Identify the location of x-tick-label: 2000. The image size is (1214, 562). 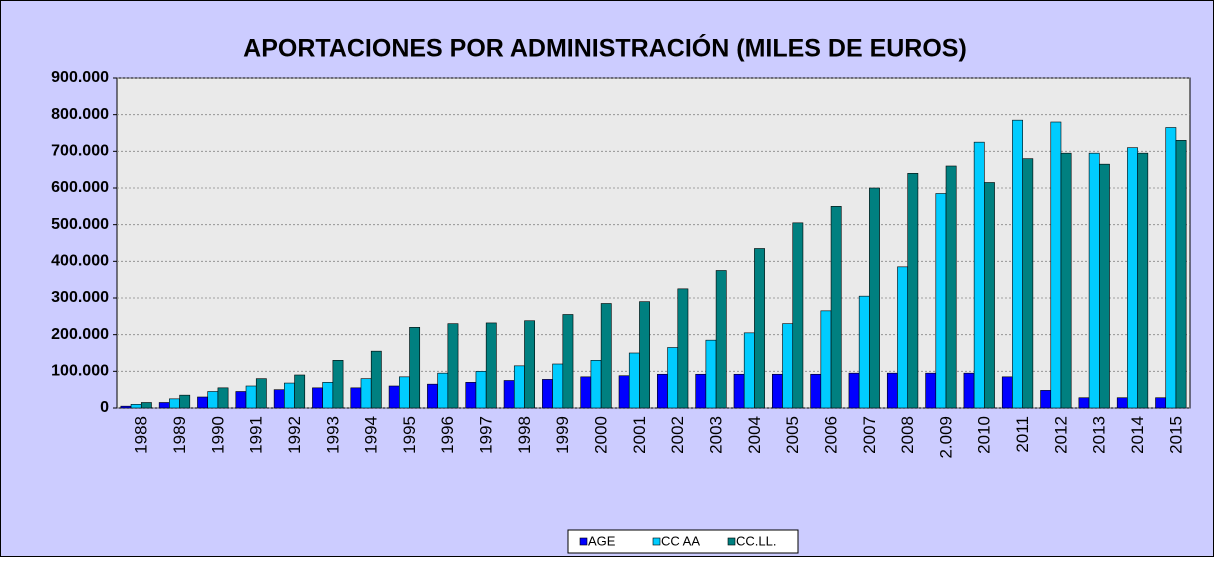
(601, 435).